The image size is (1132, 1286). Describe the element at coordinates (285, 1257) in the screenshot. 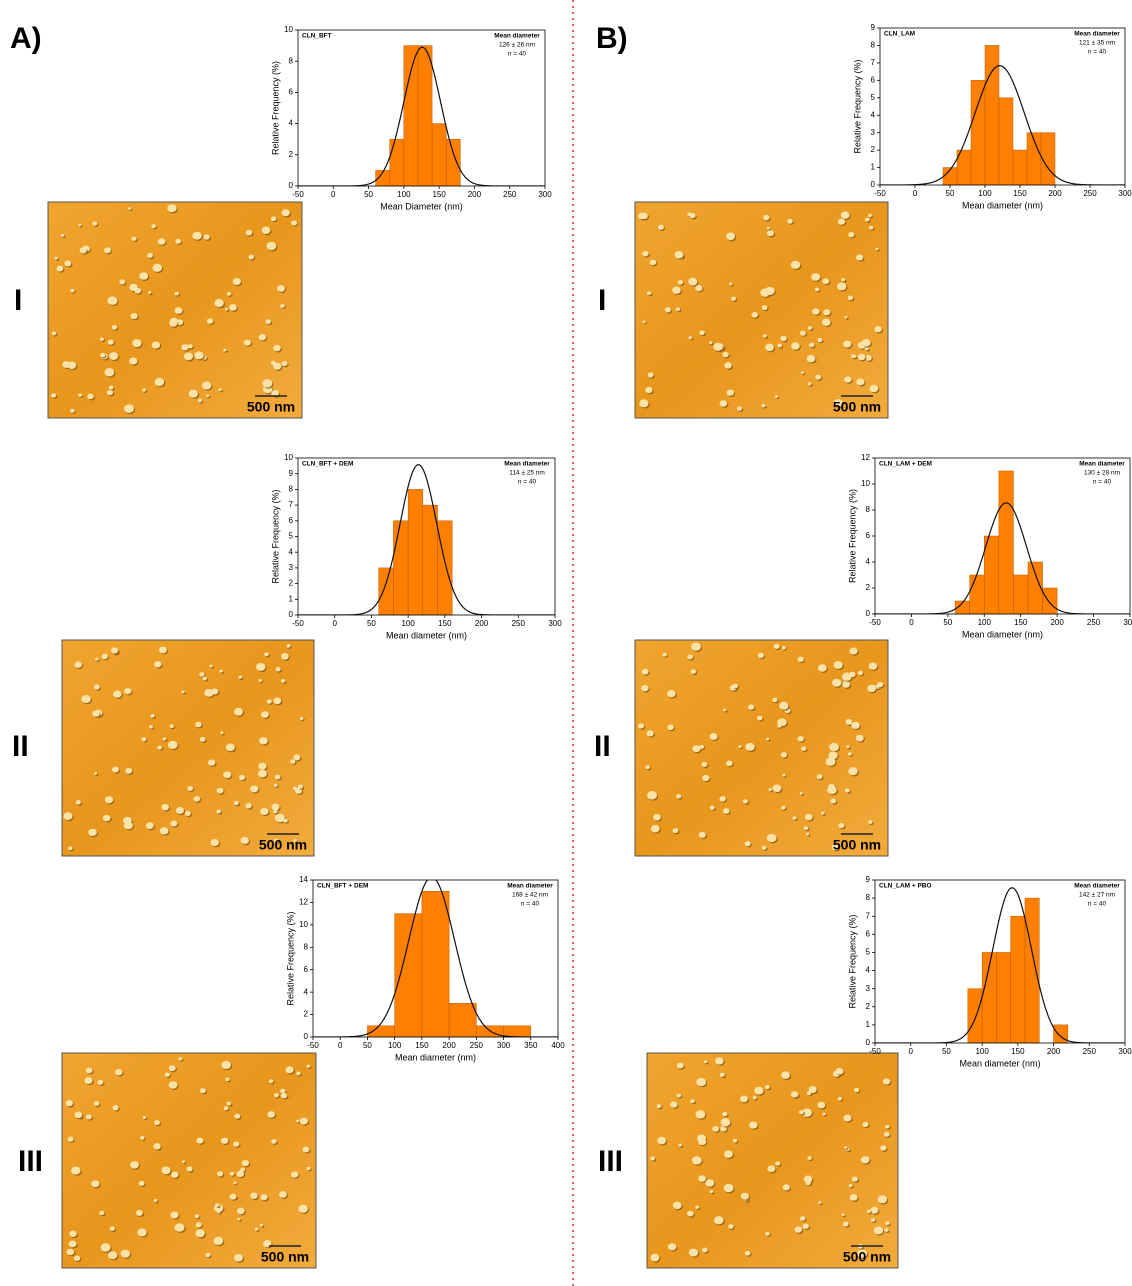

I see `scale-bar-label: 500 nm` at that location.